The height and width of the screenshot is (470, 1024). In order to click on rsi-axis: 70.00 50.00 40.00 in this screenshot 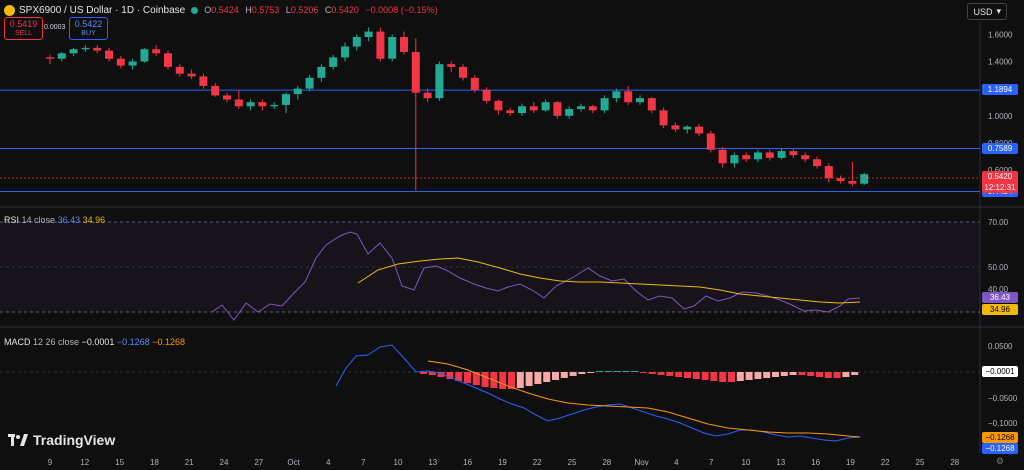, I will do `click(998, 256)`.